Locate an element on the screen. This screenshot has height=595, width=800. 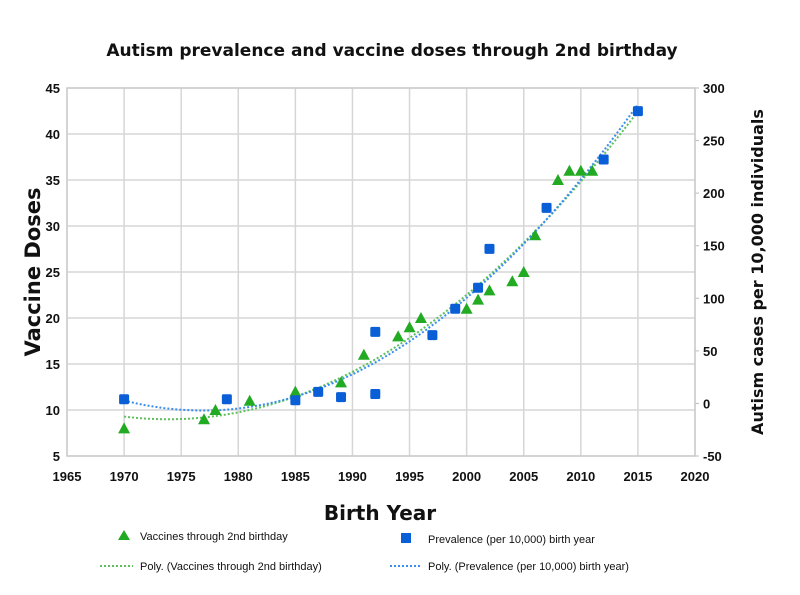
y2-tick-label: 150 is located at coordinates (714, 246).